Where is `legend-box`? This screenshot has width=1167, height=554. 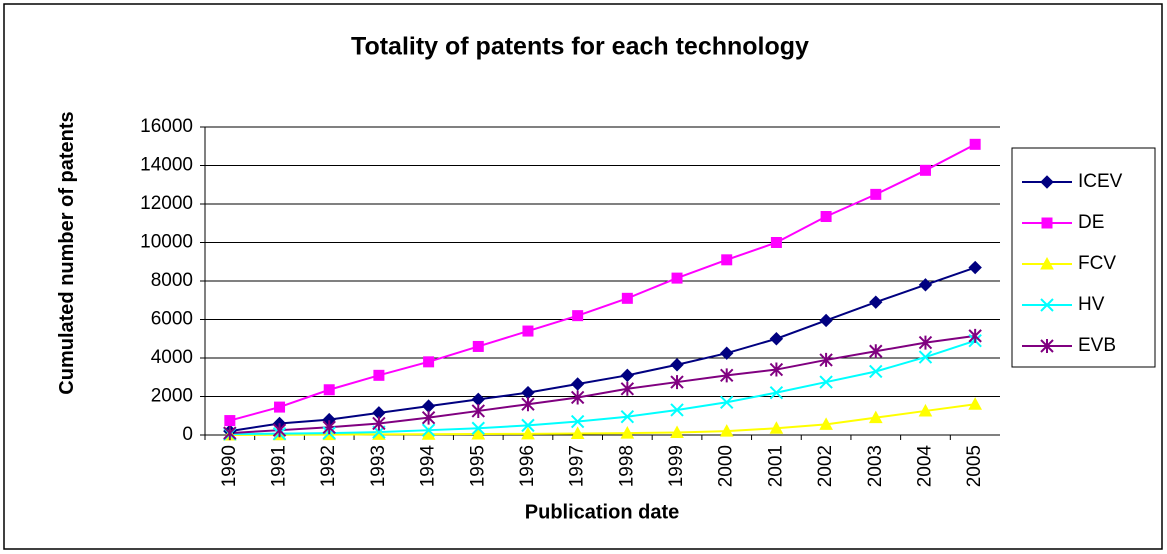 legend-box is located at coordinates (1083, 257).